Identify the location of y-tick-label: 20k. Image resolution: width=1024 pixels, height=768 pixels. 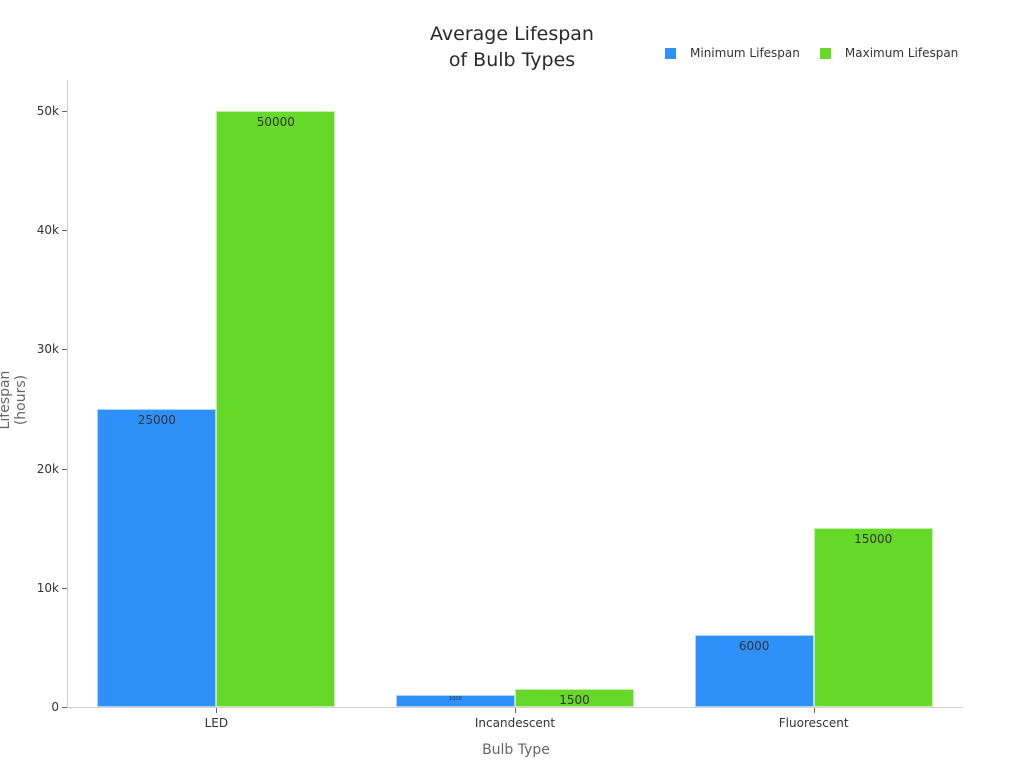
(47, 468).